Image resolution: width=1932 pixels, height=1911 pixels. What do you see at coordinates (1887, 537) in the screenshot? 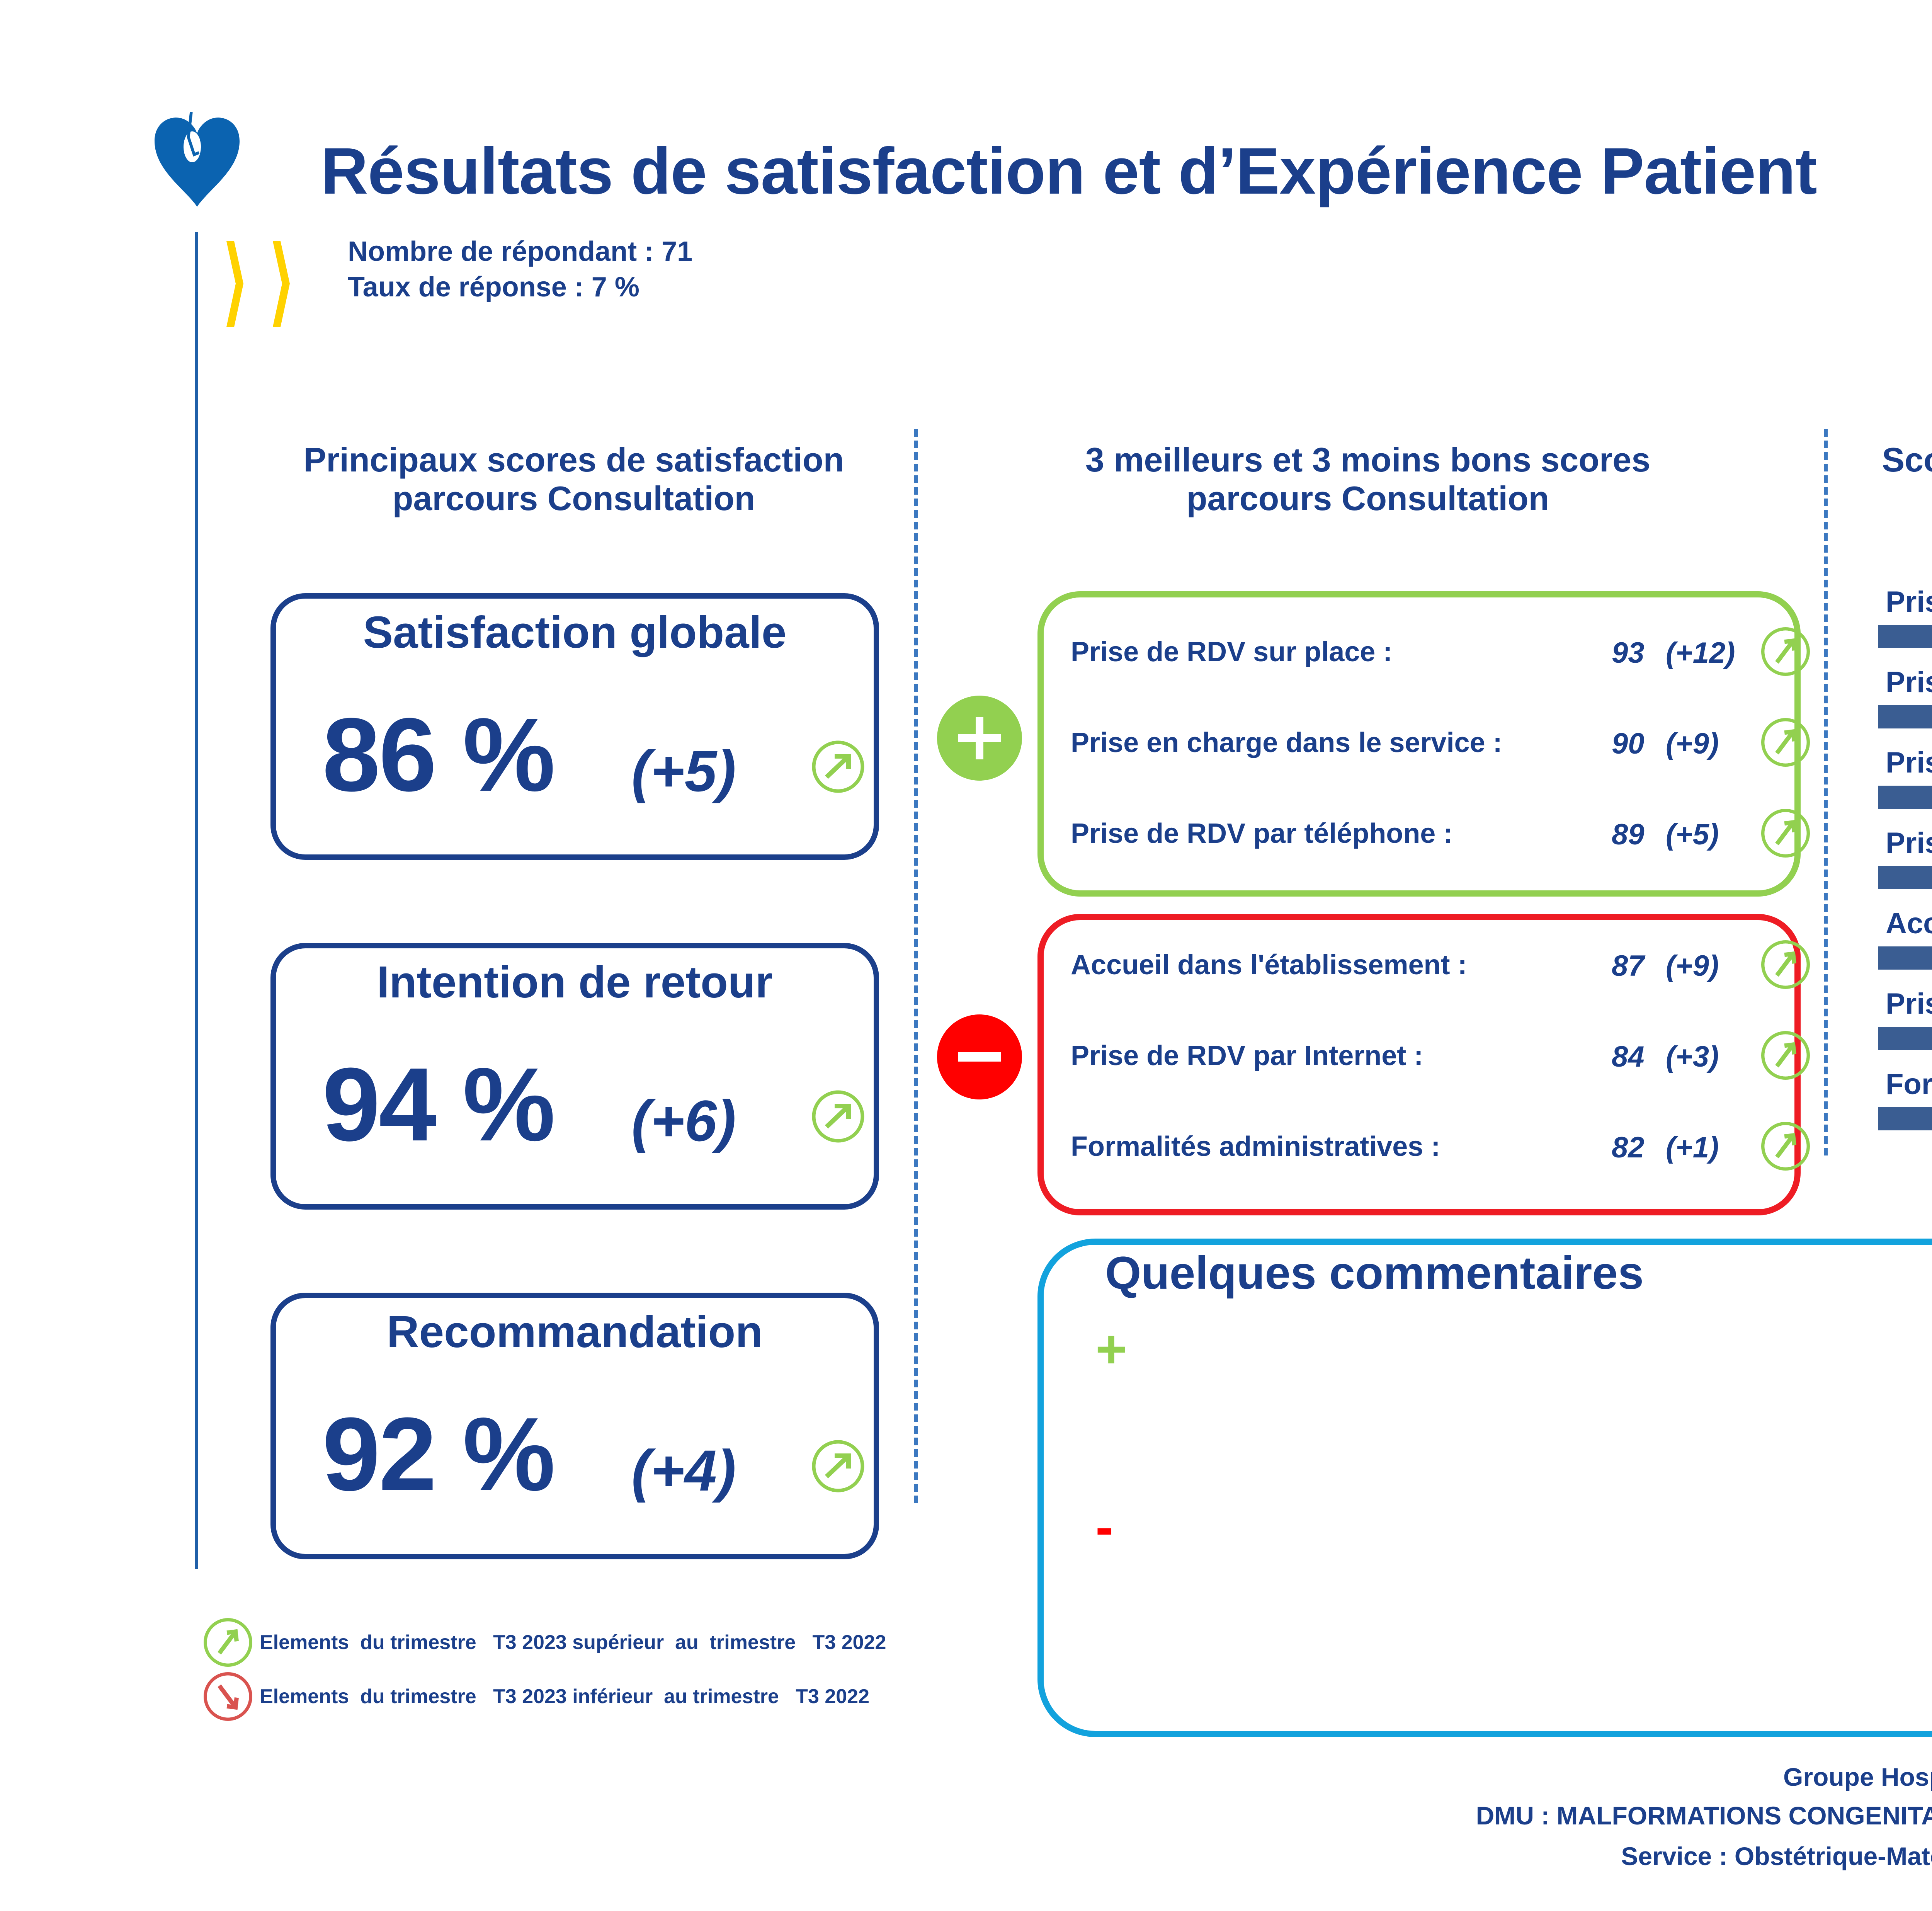
I see `dimensions-title-line3: Consultation` at bounding box center [1887, 537].